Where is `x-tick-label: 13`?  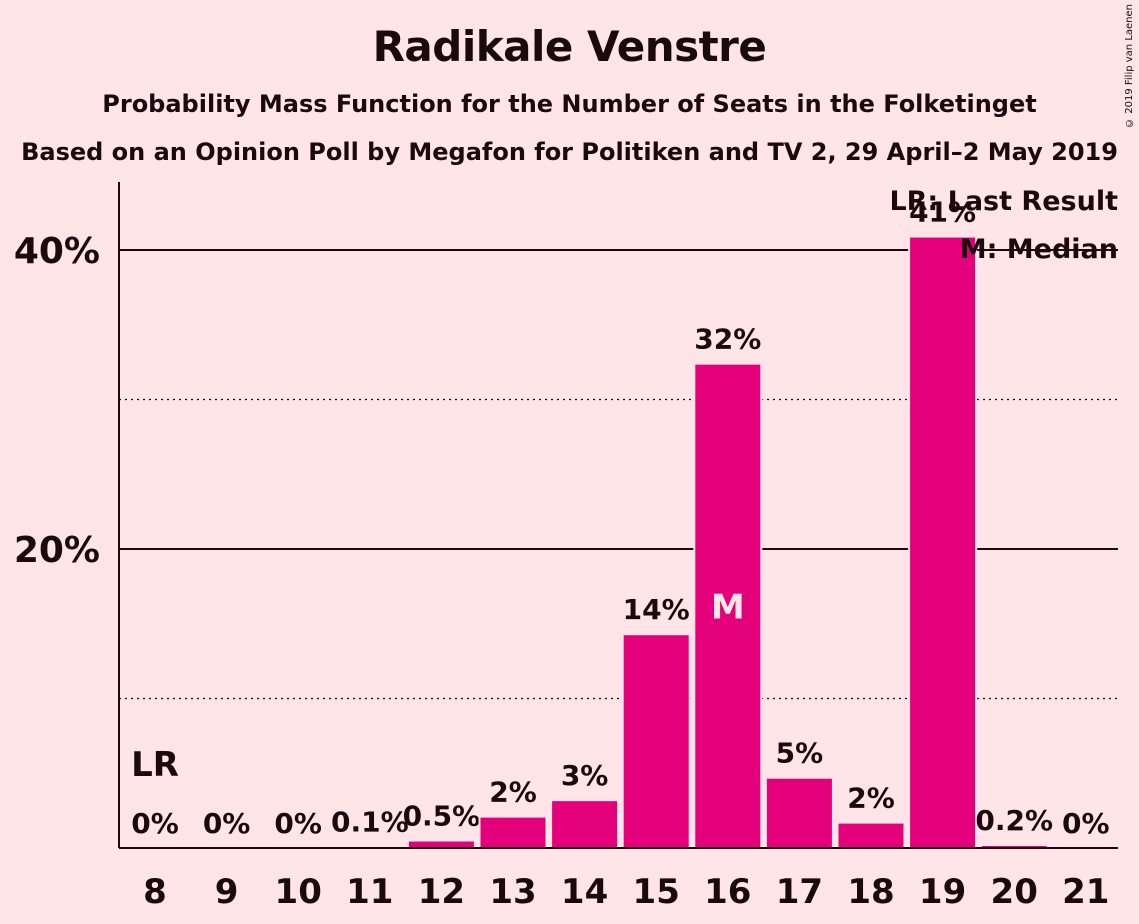 x-tick-label: 13 is located at coordinates (512, 892).